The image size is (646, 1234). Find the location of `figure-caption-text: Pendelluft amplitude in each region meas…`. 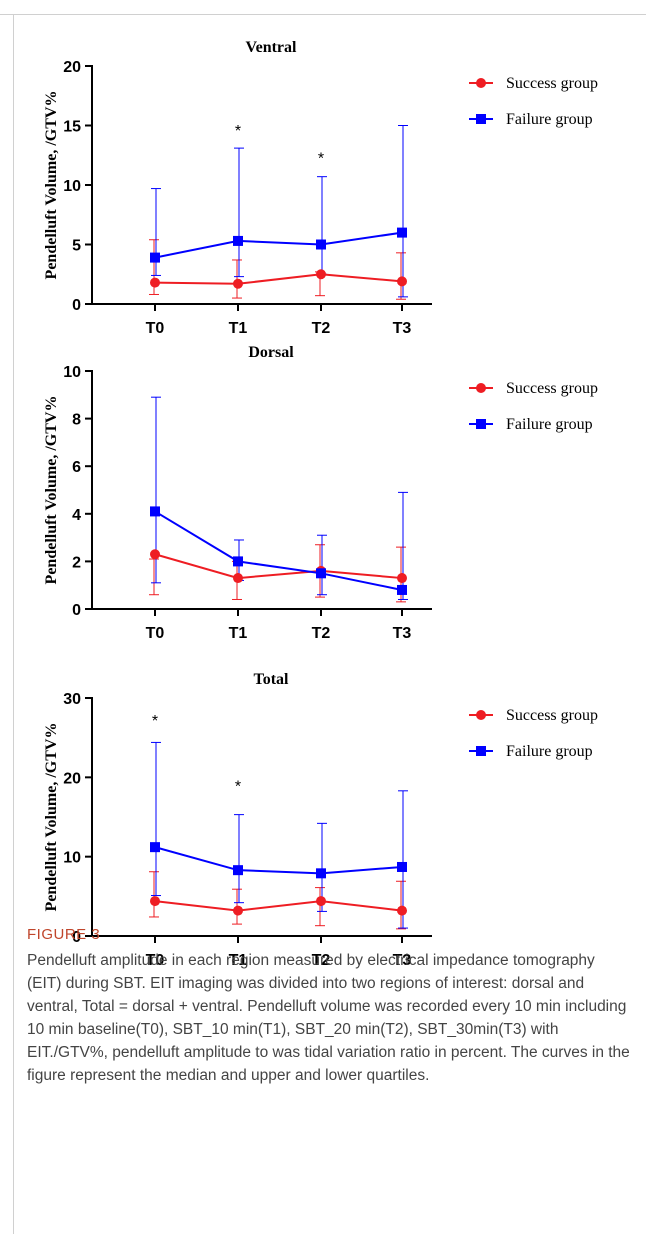

figure-caption-text: Pendelluft amplitude in each region meas… is located at coordinates (328, 1018).